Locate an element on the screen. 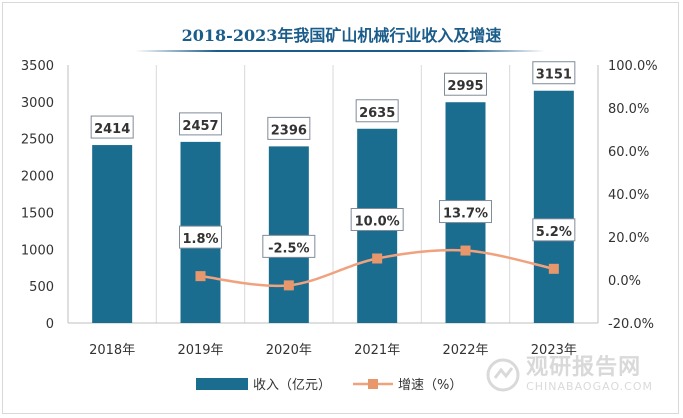  y-left-tick-label: 1500 is located at coordinates (37, 213).